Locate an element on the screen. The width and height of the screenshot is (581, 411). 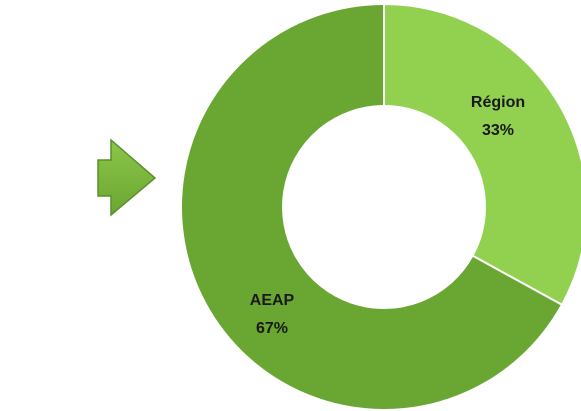
segment-value: 67% is located at coordinates (272, 328).